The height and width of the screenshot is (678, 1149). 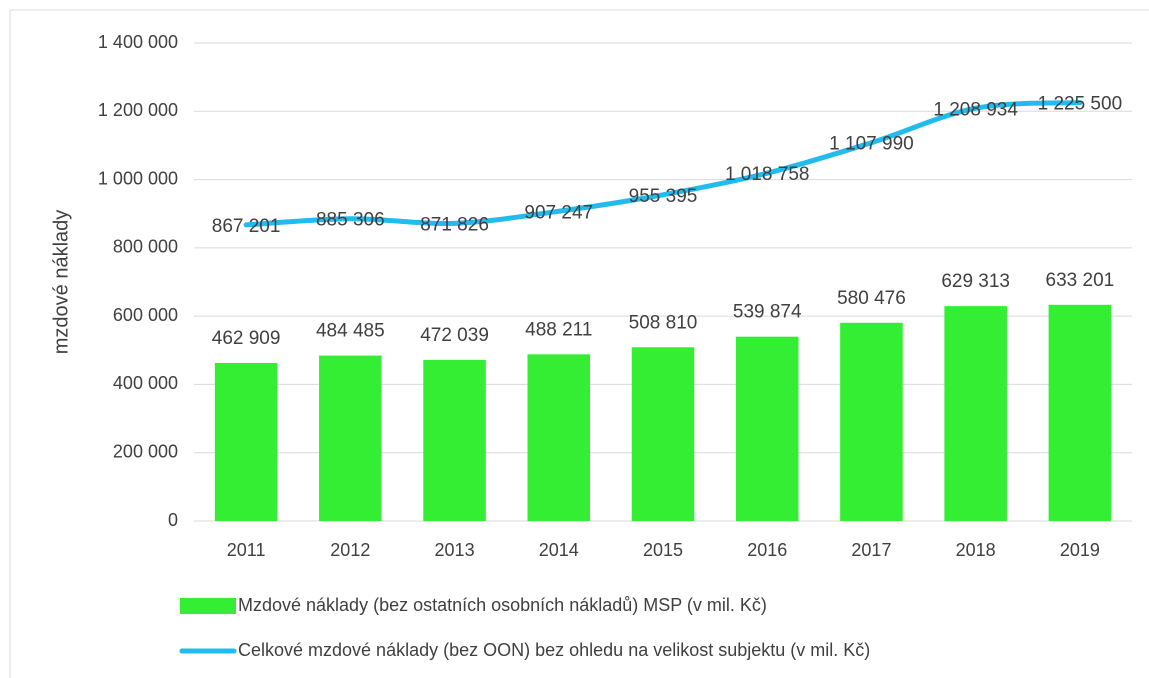 I want to click on x-tick-label: 2013, so click(x=455, y=550).